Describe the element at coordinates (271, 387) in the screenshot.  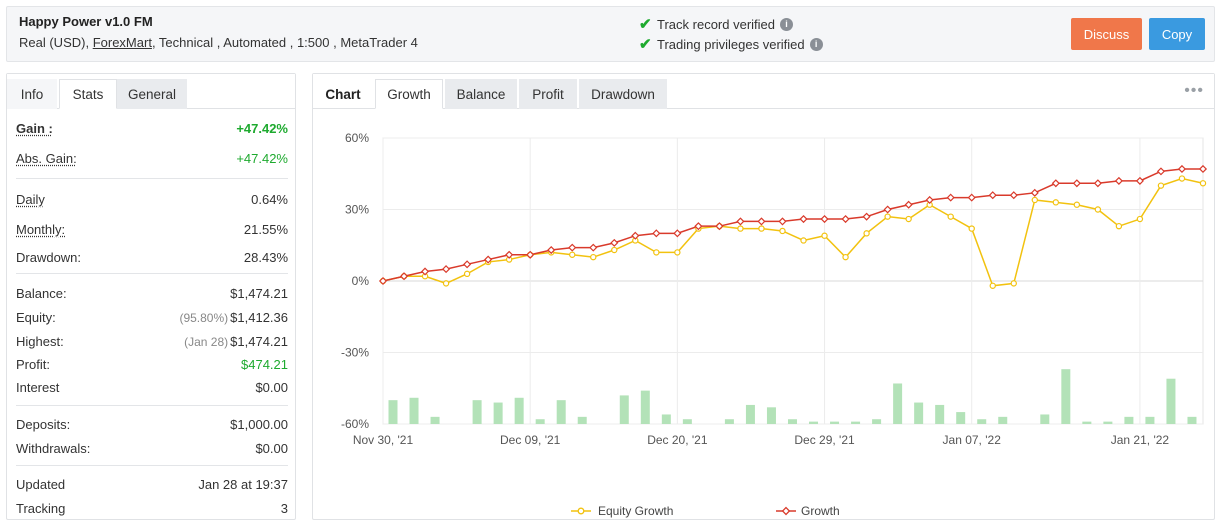
I see `stat-value: $0.00` at that location.